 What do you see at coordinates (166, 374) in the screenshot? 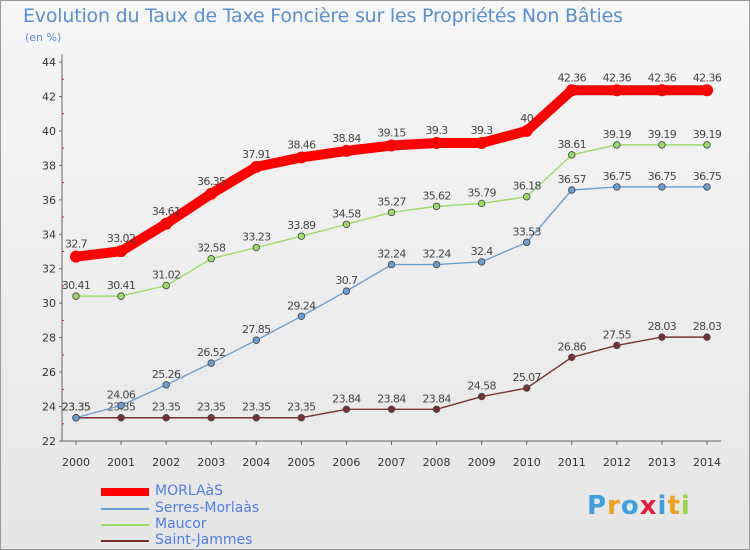
I see `data-label-serres-morlaas: 25.26` at bounding box center [166, 374].